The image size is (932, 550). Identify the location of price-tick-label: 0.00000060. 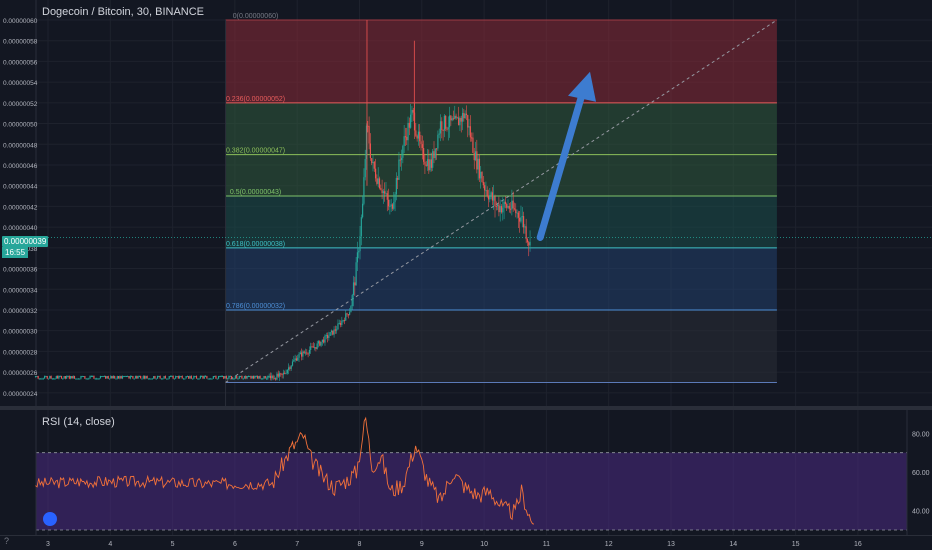
(20, 21).